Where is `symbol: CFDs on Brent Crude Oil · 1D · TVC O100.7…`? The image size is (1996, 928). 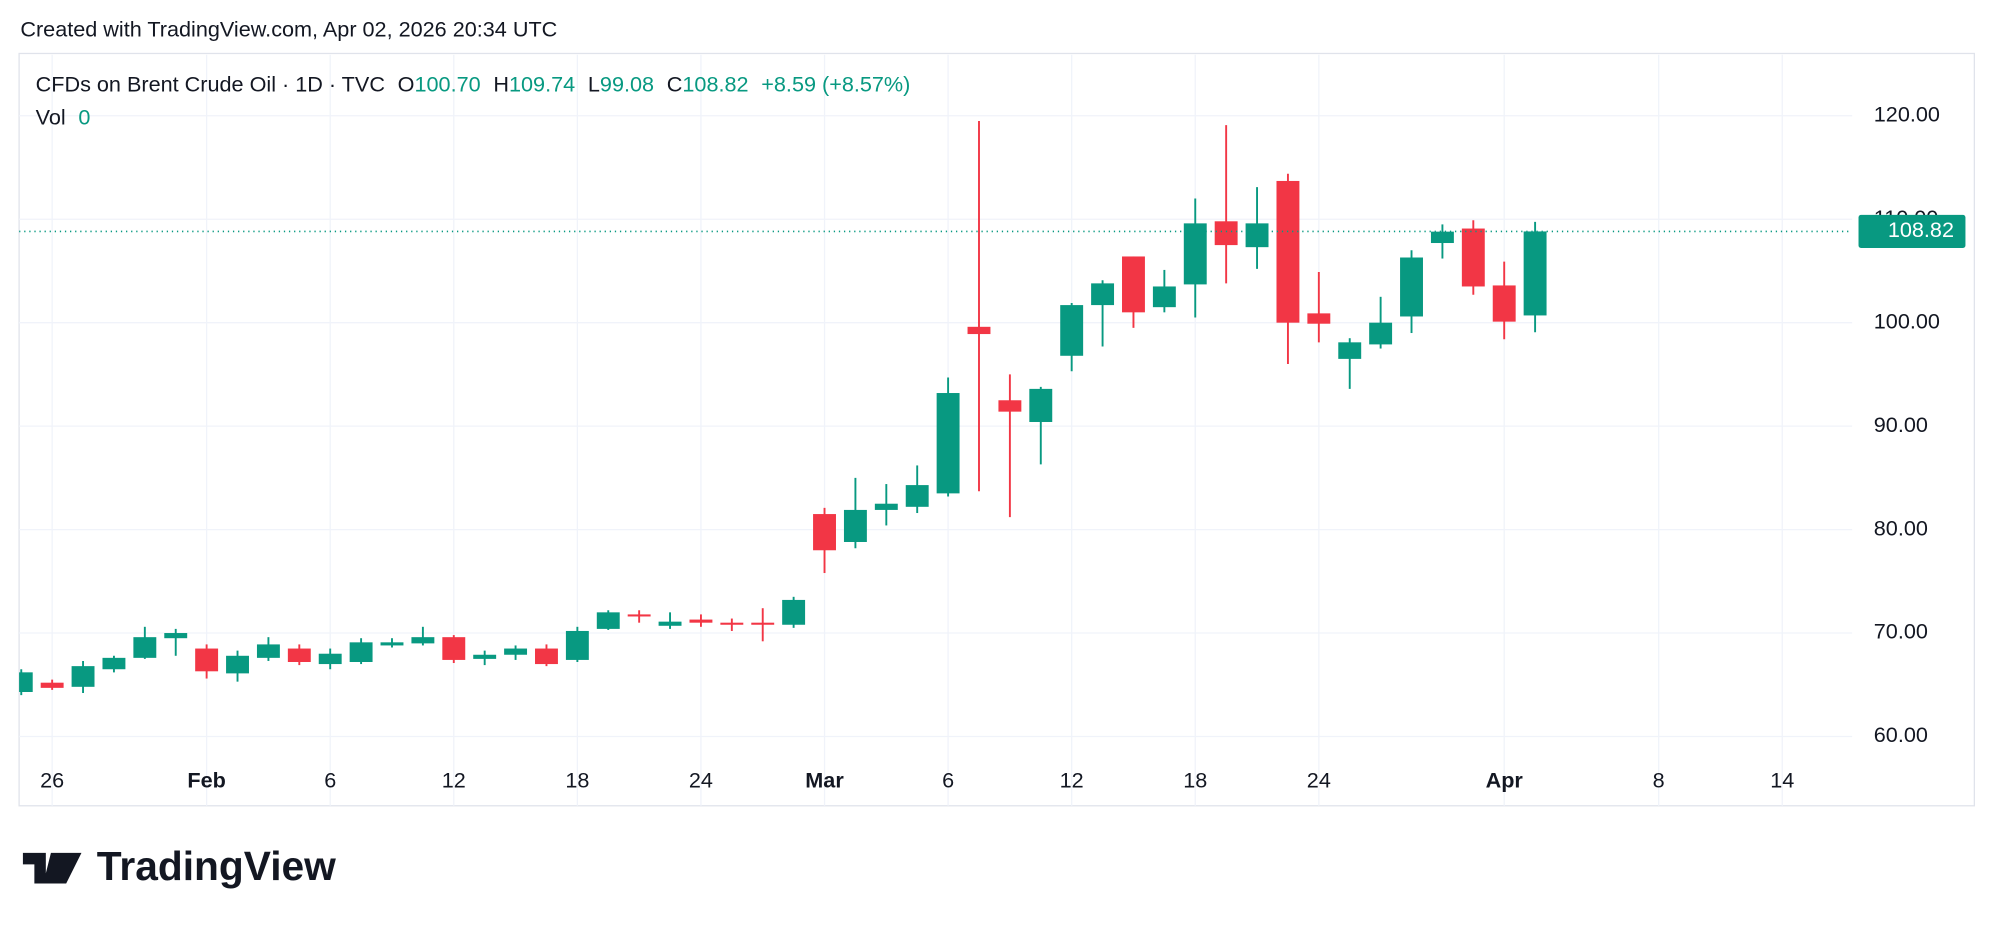 symbol: CFDs on Brent Crude Oil · 1D · TVC O100.7… is located at coordinates (473, 83).